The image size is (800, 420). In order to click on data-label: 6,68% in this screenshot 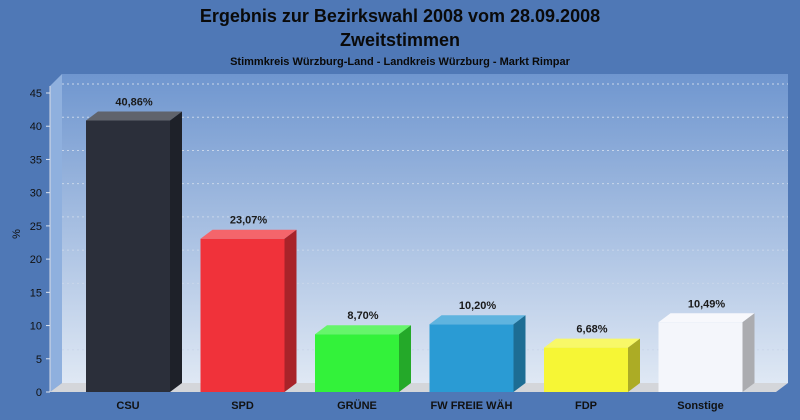, I will do `click(591, 330)`.